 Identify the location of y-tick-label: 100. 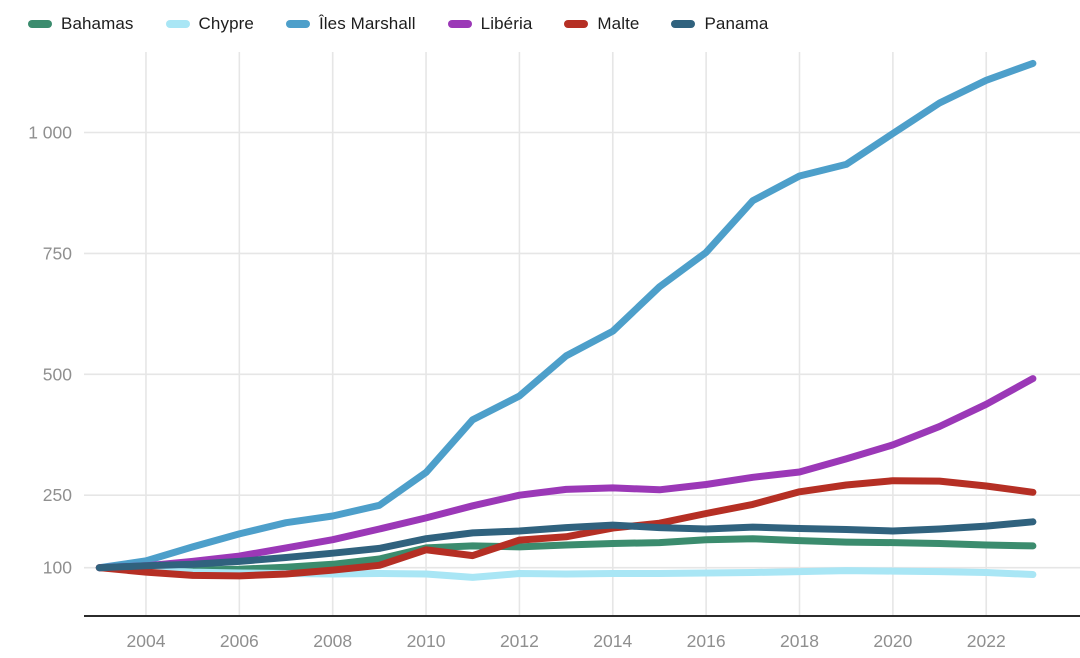
(57, 568).